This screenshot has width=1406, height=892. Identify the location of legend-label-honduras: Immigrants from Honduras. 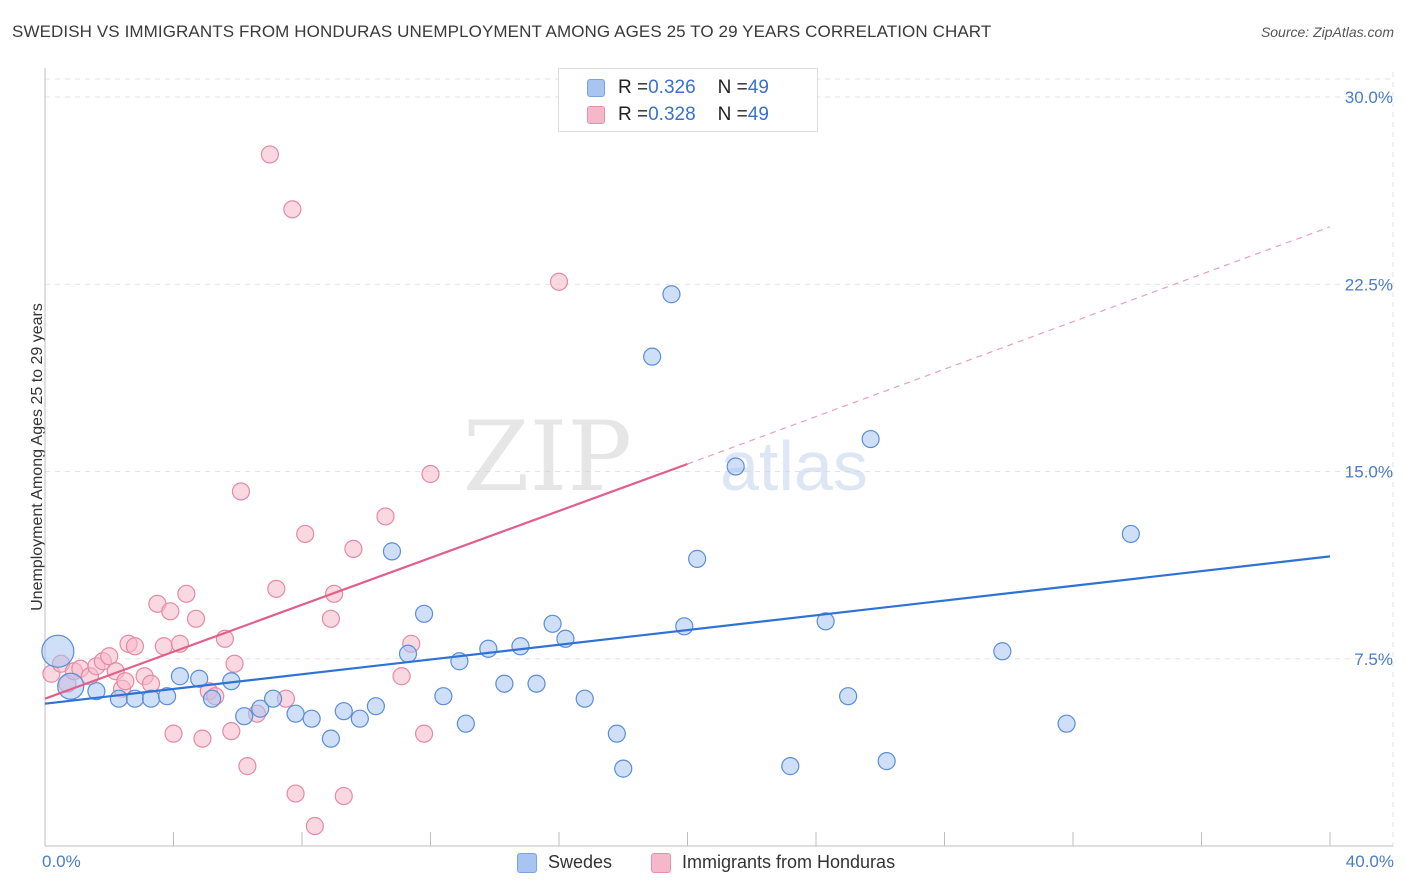
(789, 862).